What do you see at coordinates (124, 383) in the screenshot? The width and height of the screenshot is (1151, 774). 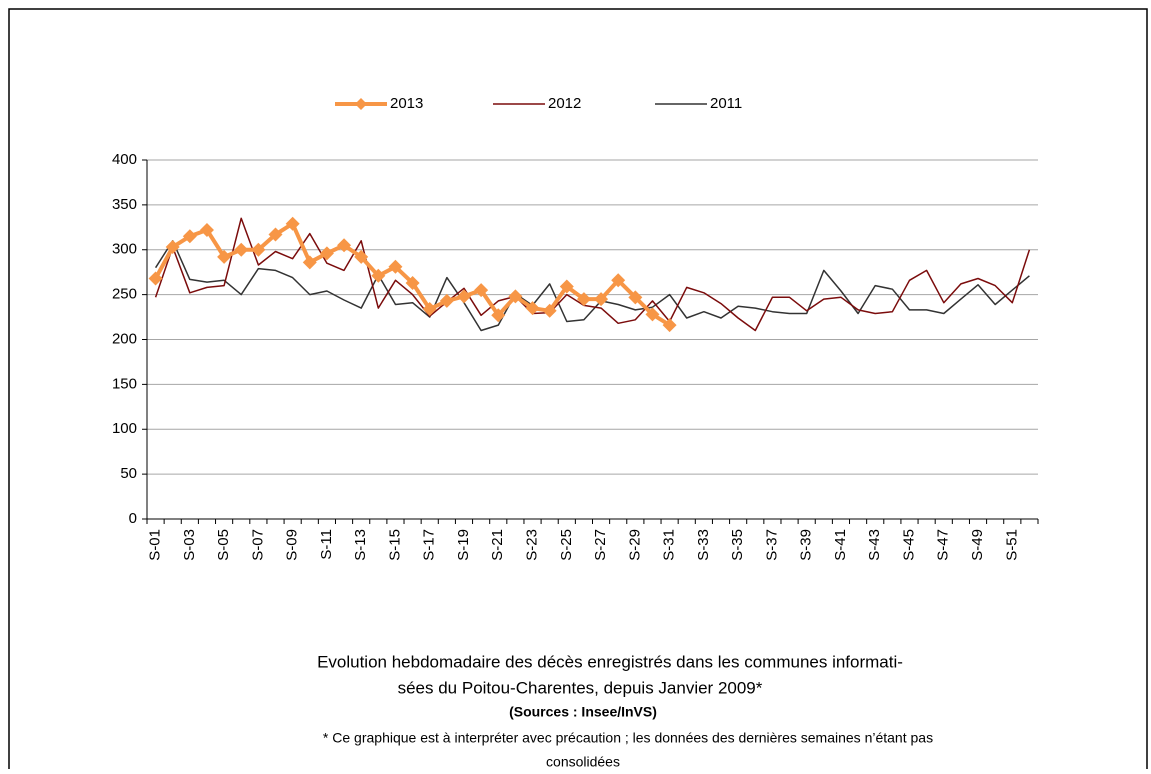 I see `y-tick-label: 150` at bounding box center [124, 383].